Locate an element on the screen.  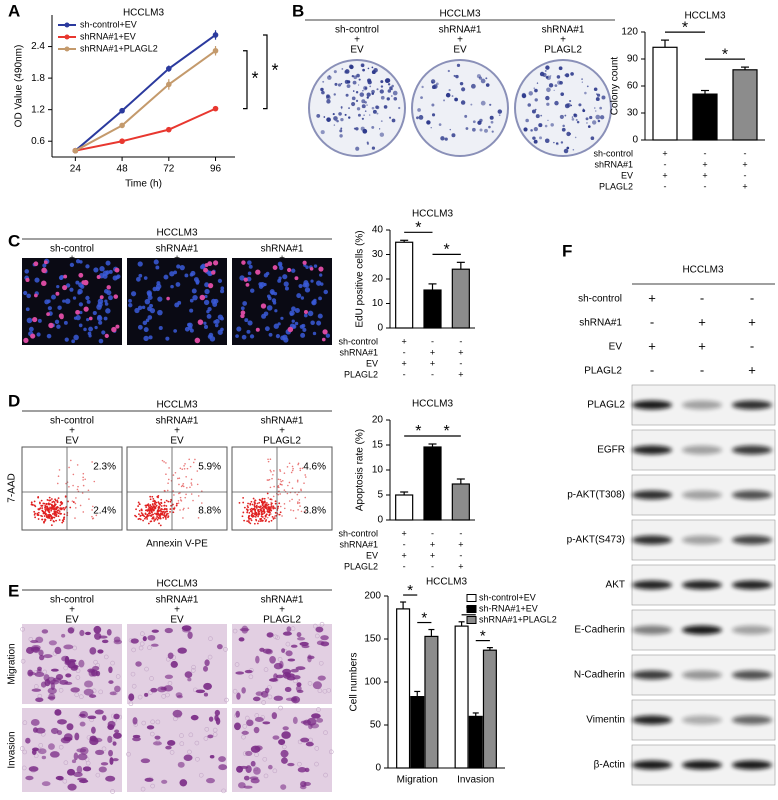
y-axis-label: Apoptosis rate (%) is located at coordinates (360, 470).